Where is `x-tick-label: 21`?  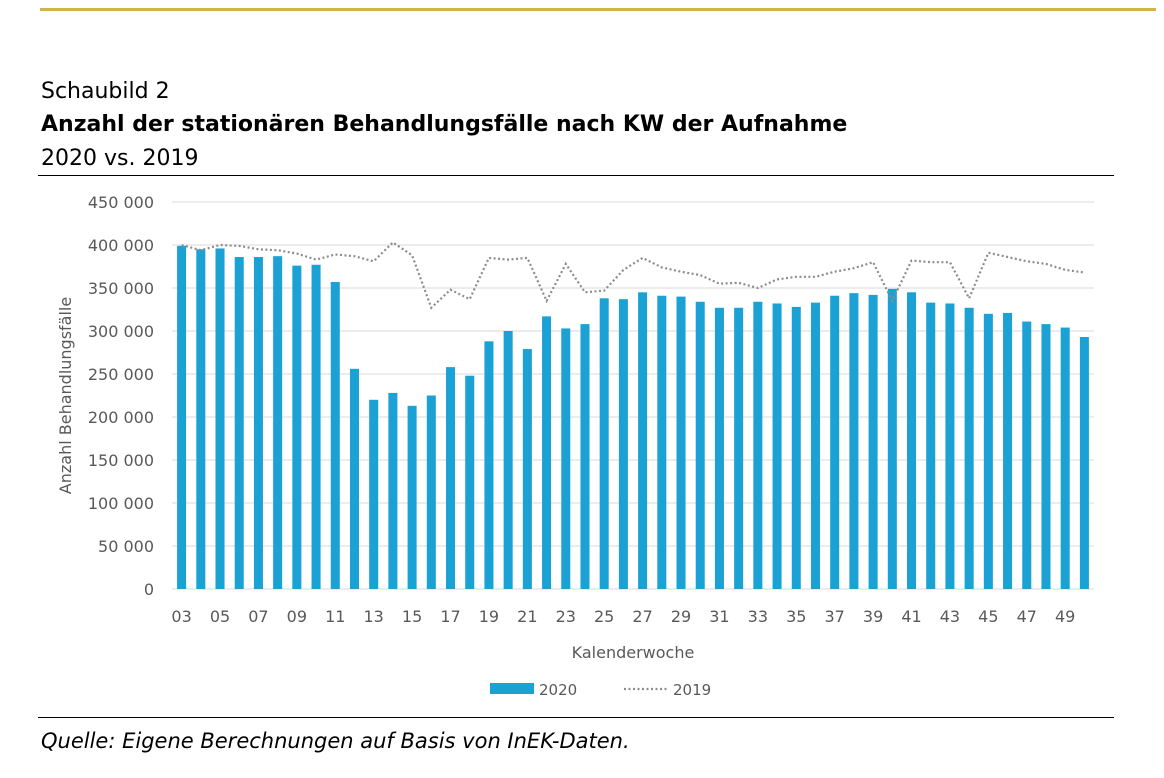
x-tick-label: 21 is located at coordinates (527, 616).